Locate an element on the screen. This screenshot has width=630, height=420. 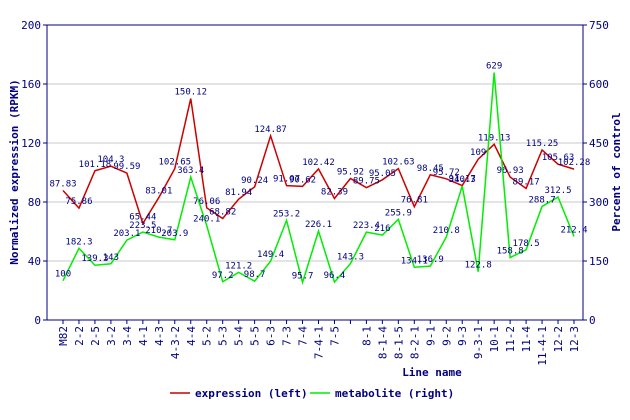
x-tick-label: 3-4 is located at coordinates (127, 336).